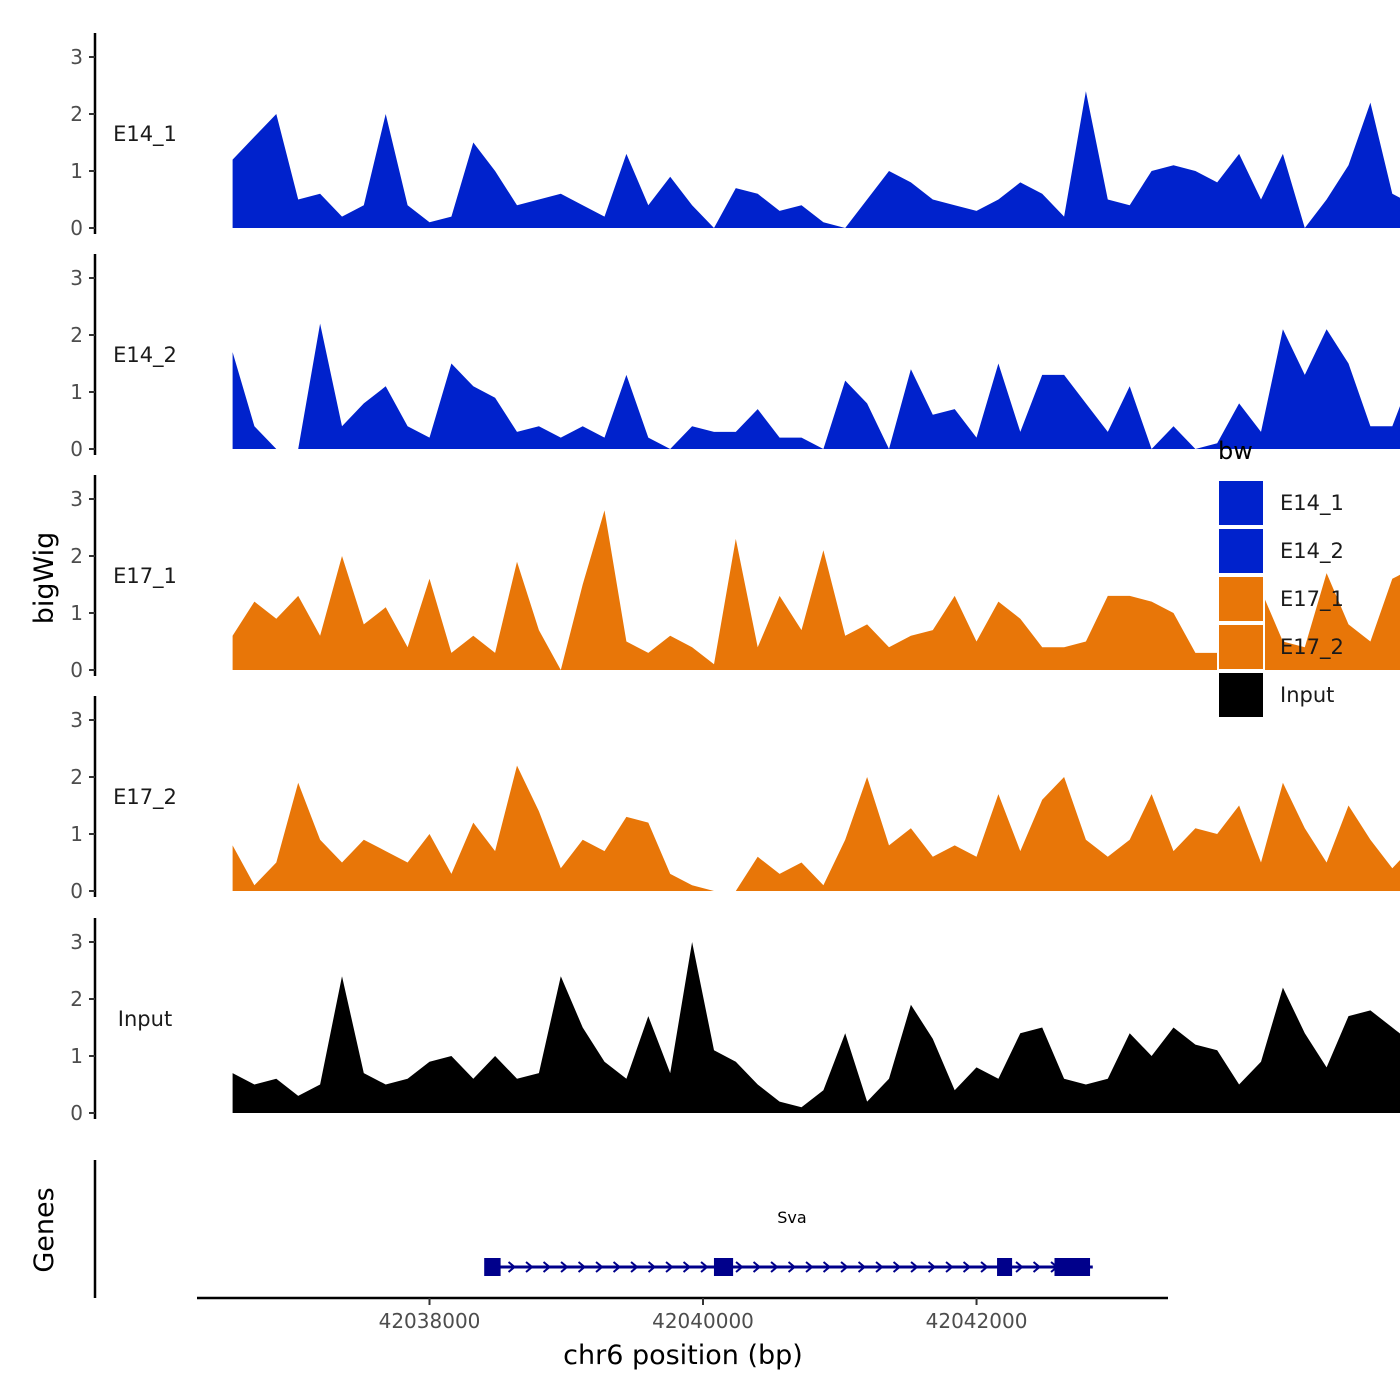 The height and width of the screenshot is (1400, 1400). I want to click on gene-panel: Sva, so click(593, 1229).